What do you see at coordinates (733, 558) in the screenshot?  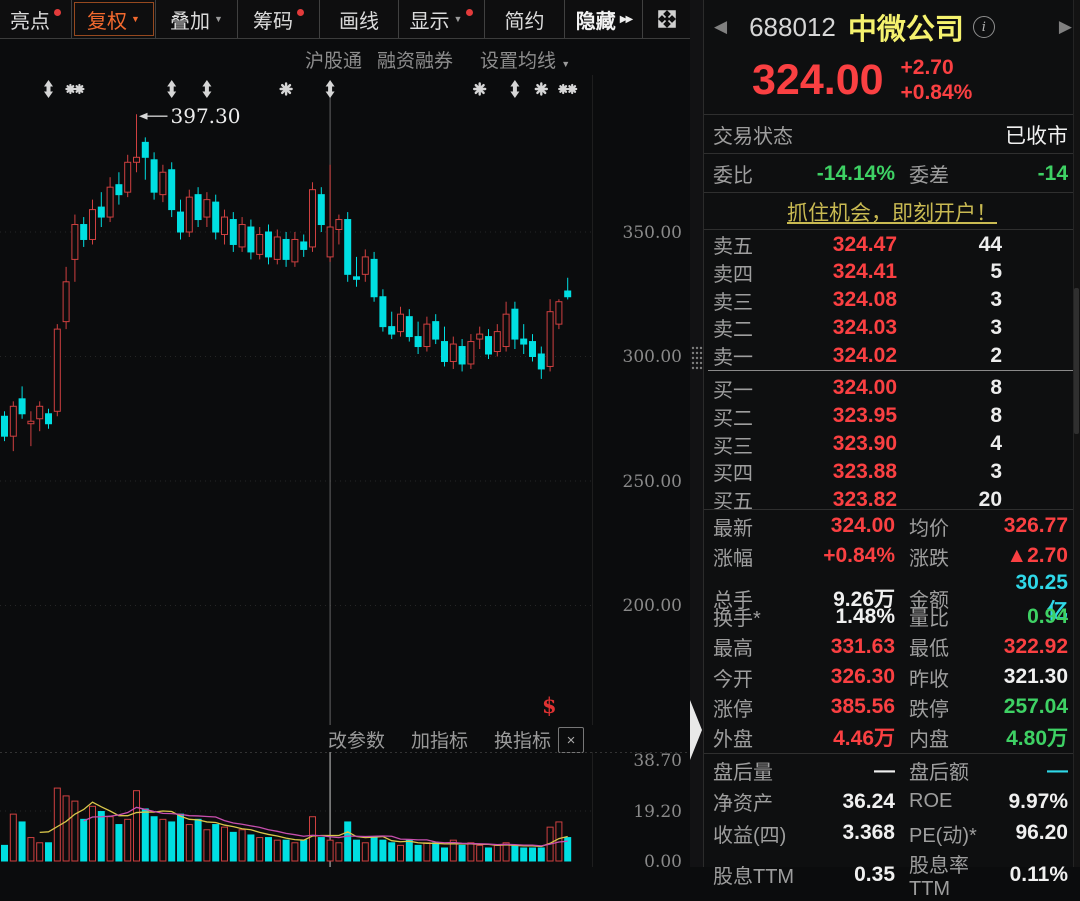 I see `stat-label: 涨幅` at bounding box center [733, 558].